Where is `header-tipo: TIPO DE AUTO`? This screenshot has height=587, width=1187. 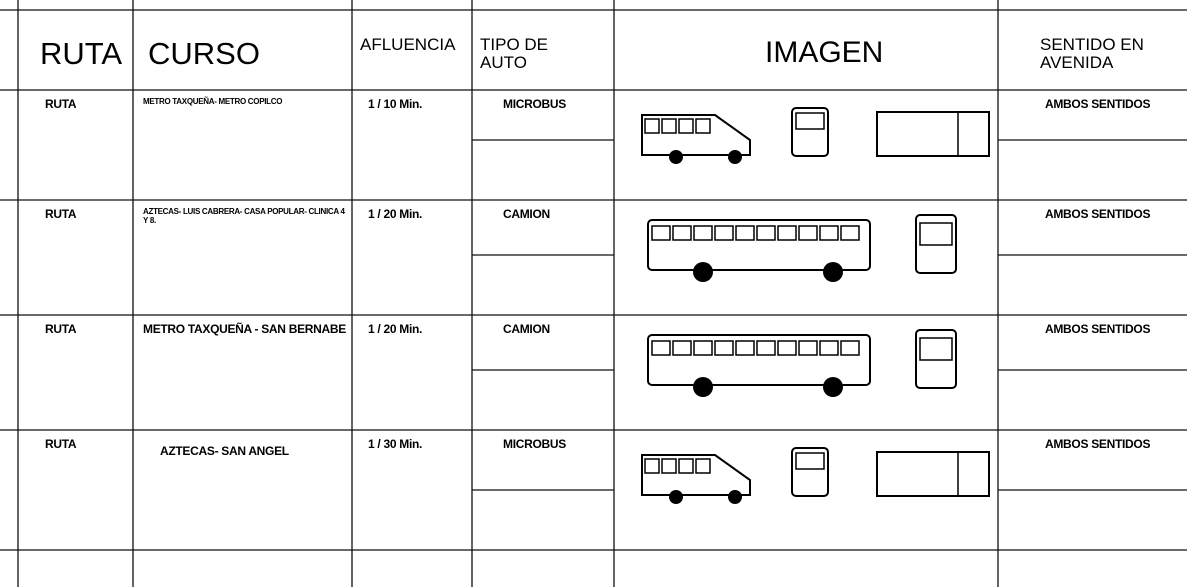
header-tipo: TIPO DE AUTO is located at coordinates (514, 53).